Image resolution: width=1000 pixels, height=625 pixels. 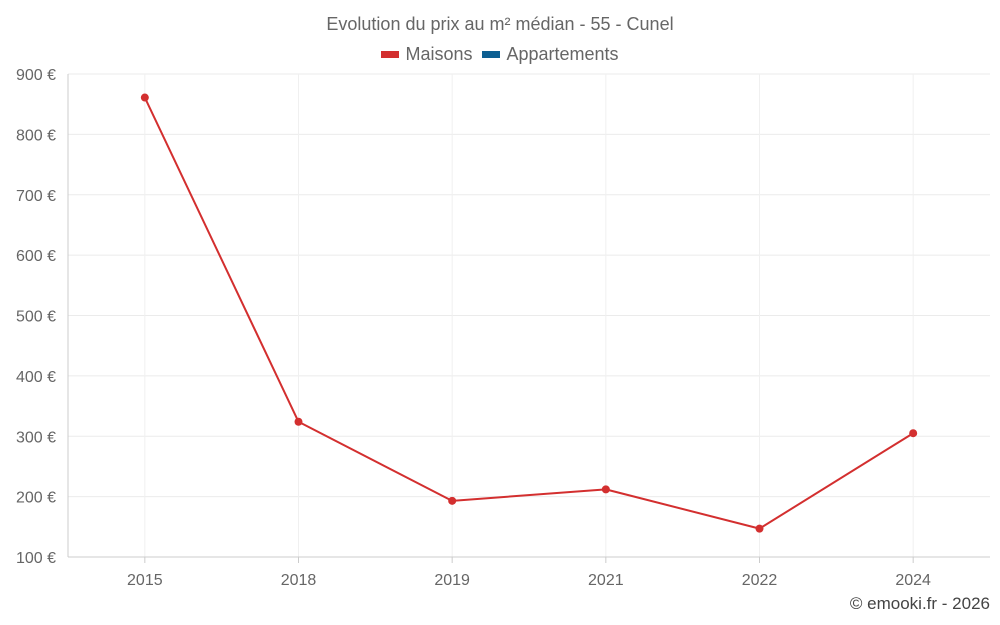 I want to click on data-point-maisons-2021, so click(x=605, y=489).